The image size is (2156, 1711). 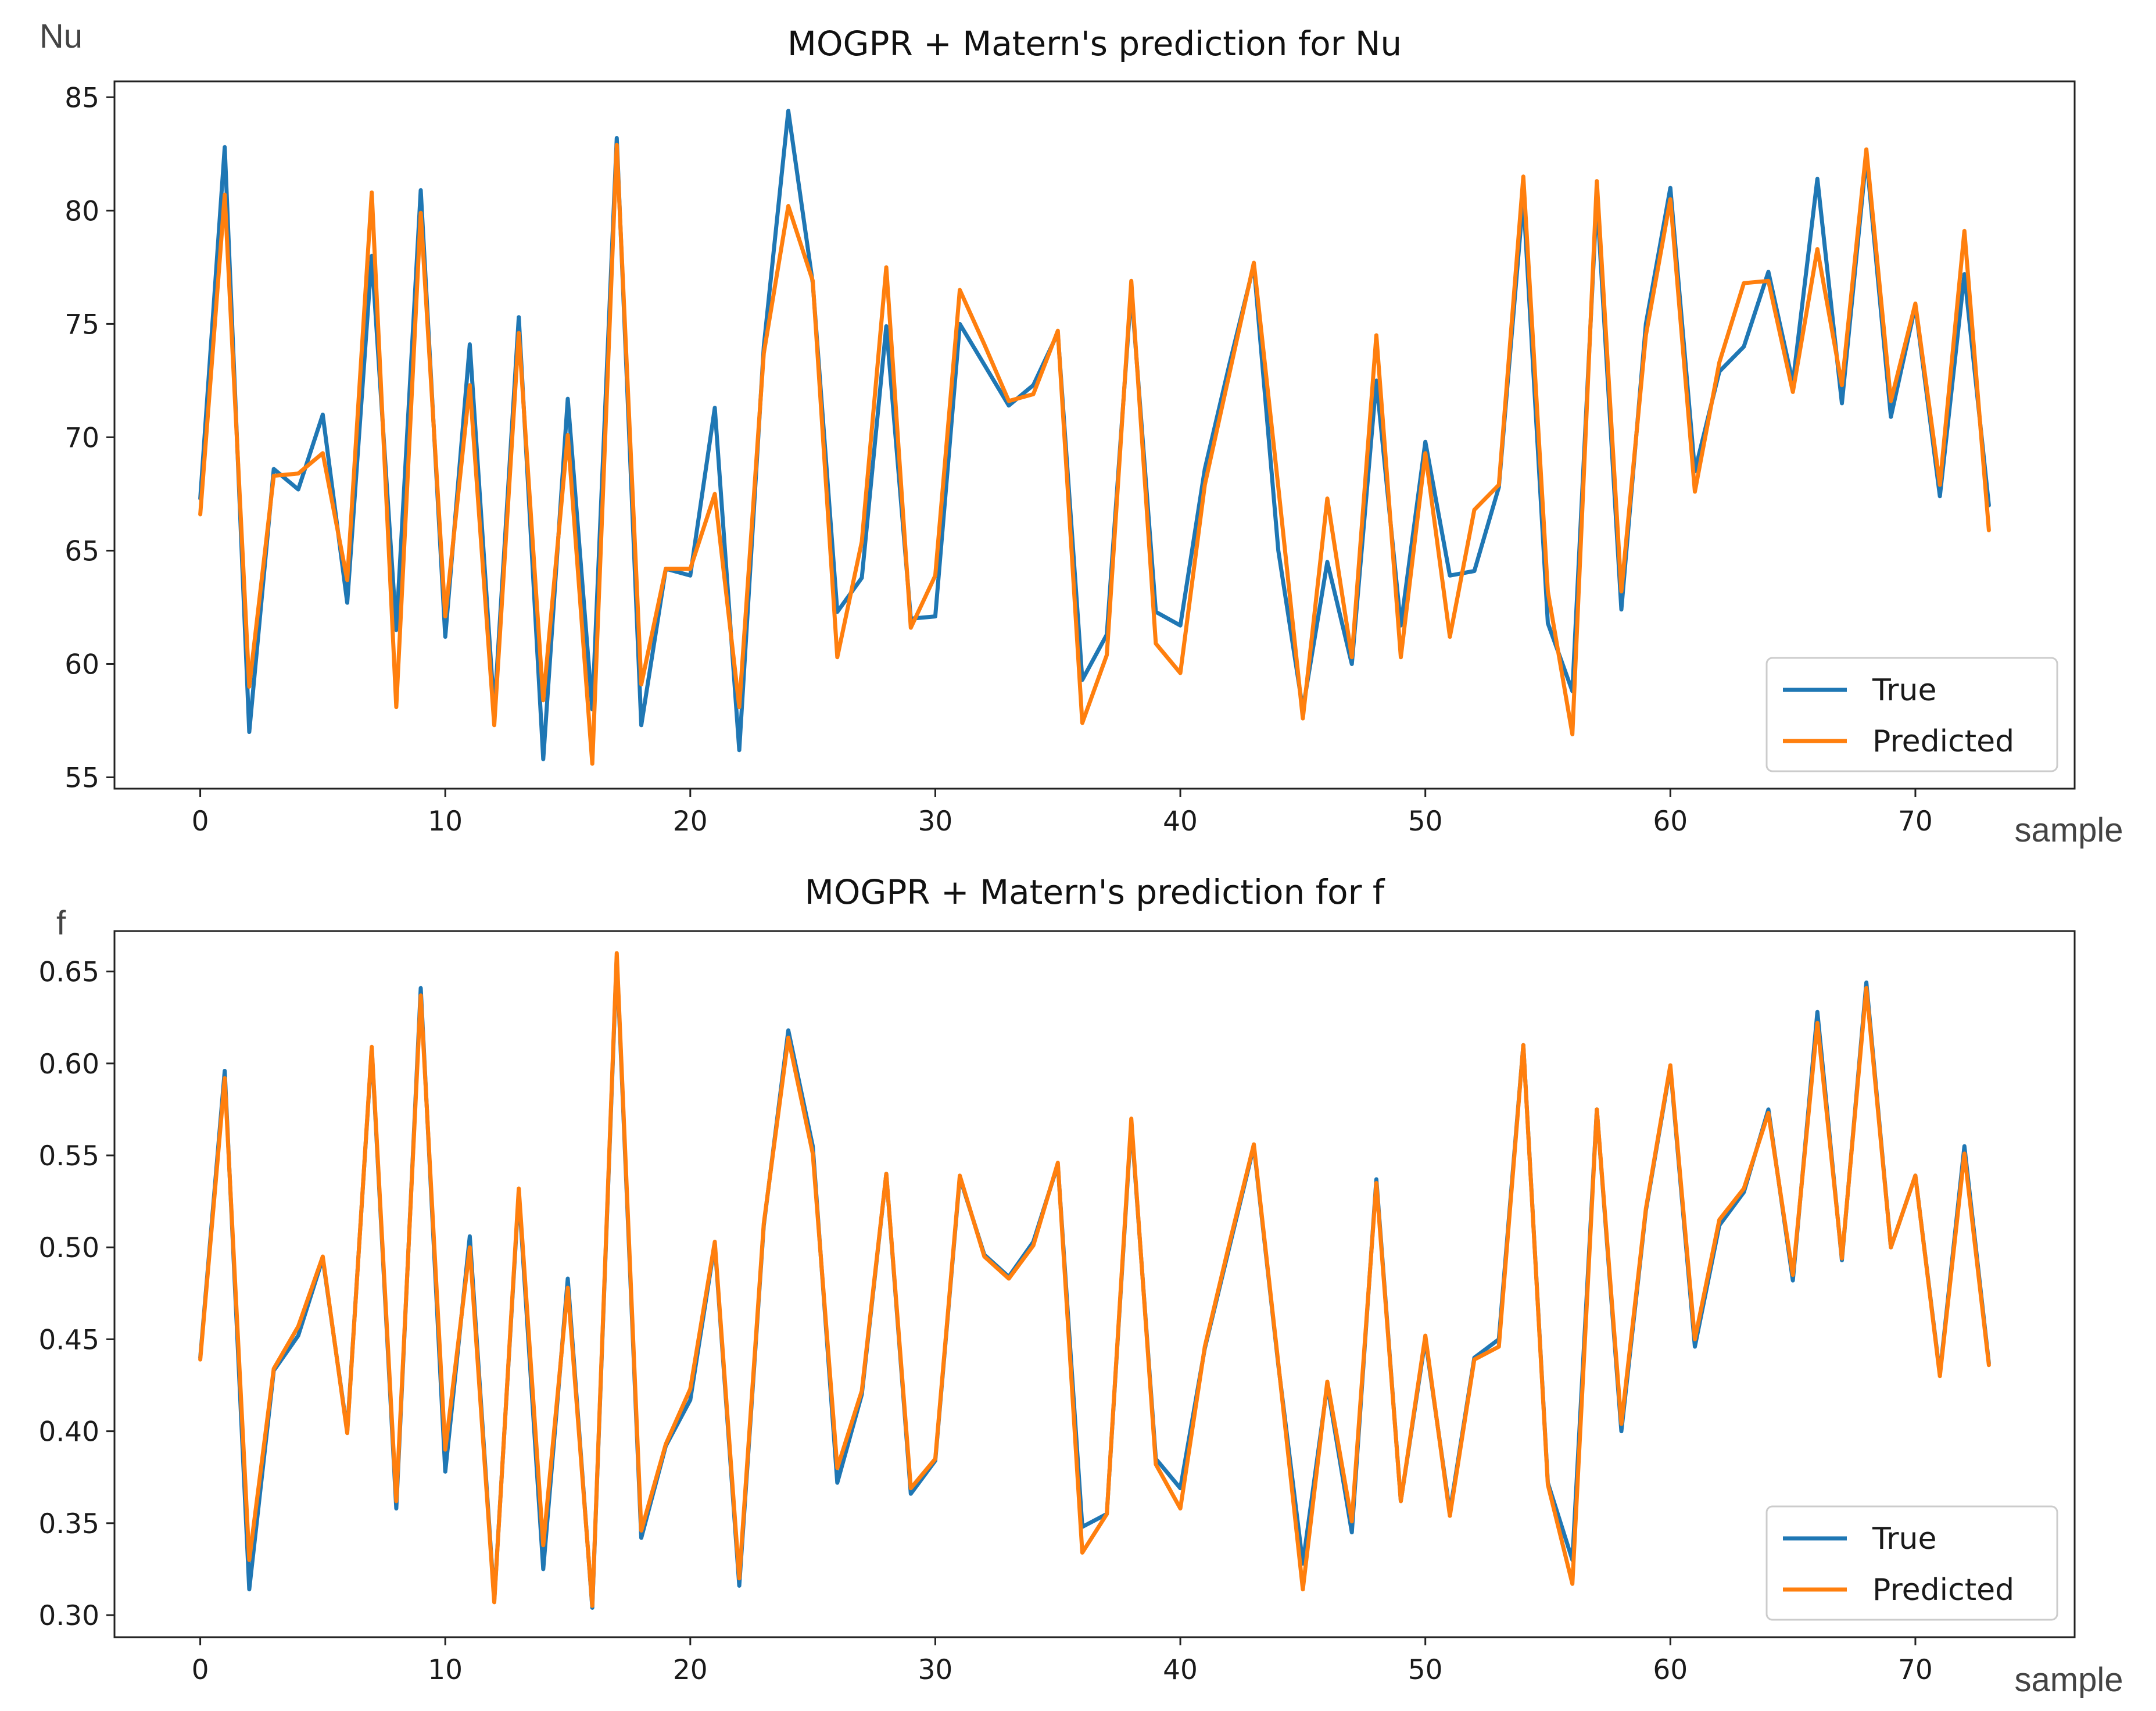 What do you see at coordinates (68, 973) in the screenshot?
I see `y-tick-label: 0.65` at bounding box center [68, 973].